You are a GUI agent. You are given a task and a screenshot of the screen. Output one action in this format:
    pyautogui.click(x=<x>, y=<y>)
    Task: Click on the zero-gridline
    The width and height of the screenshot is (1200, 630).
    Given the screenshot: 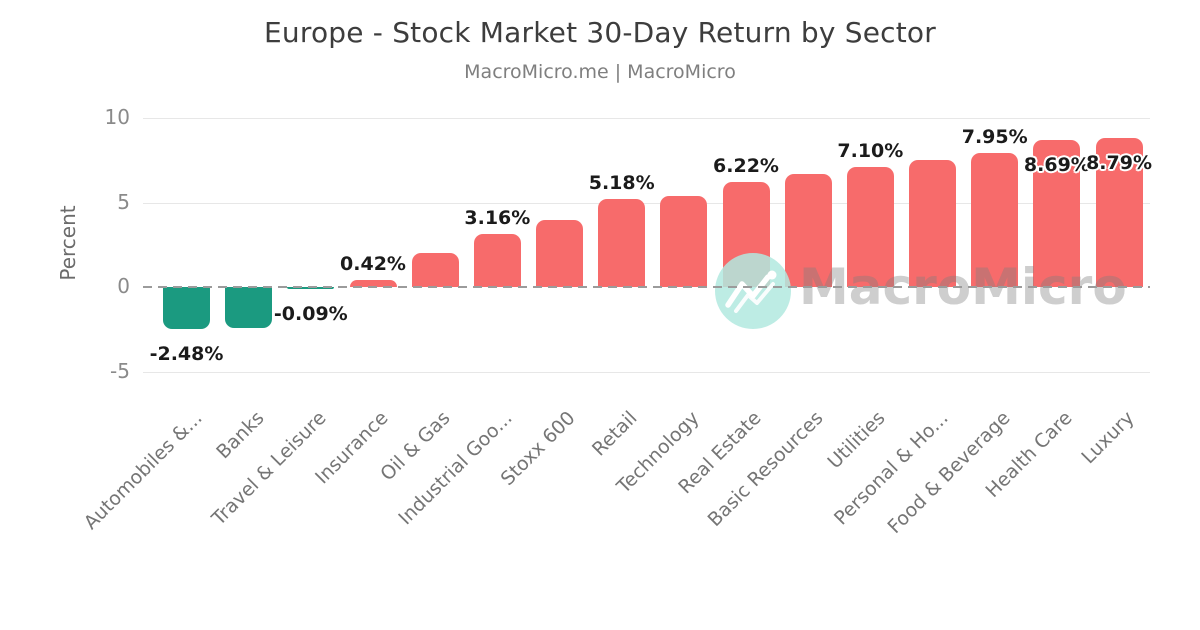 What is the action you would take?
    pyautogui.click(x=646, y=287)
    